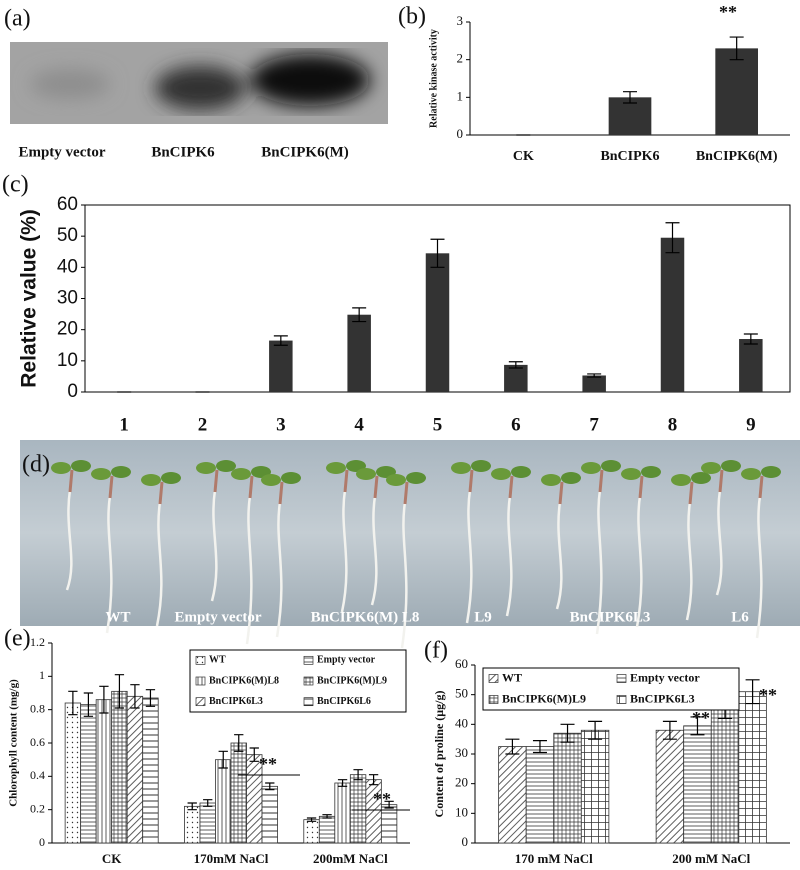 Image resolution: width=800 pixels, height=870 pixels. Describe the element at coordinates (244, 680) in the screenshot. I see `legend-label: BnCIPK6(M)L8` at that location.